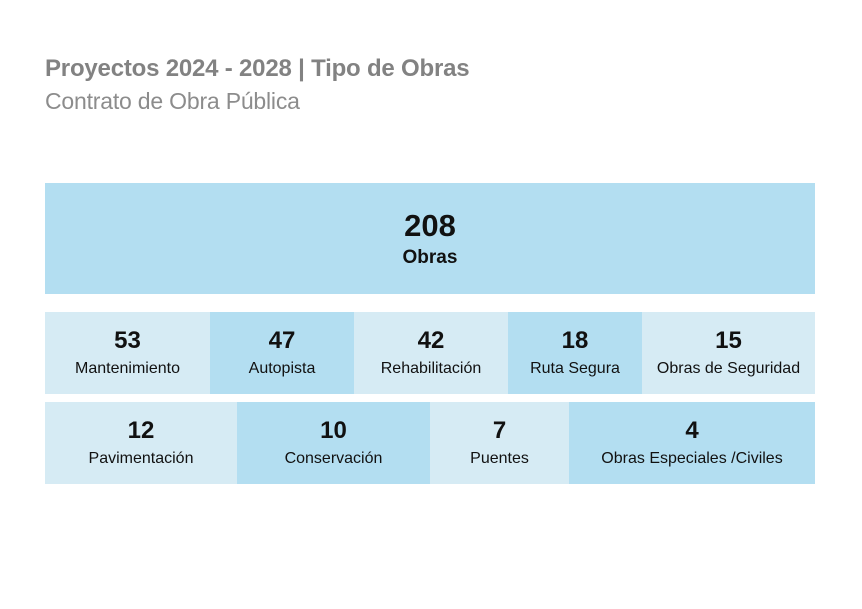 The height and width of the screenshot is (609, 862). I want to click on category-label: Pavimentación, so click(141, 458).